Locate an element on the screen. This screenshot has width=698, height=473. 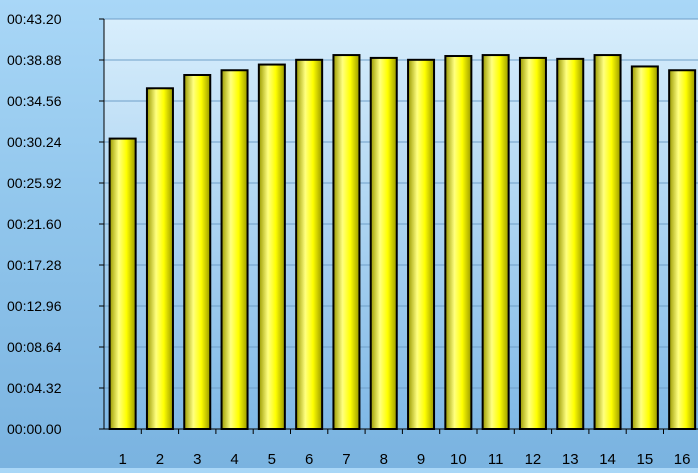
x-tick-label: 12 is located at coordinates (533, 459).